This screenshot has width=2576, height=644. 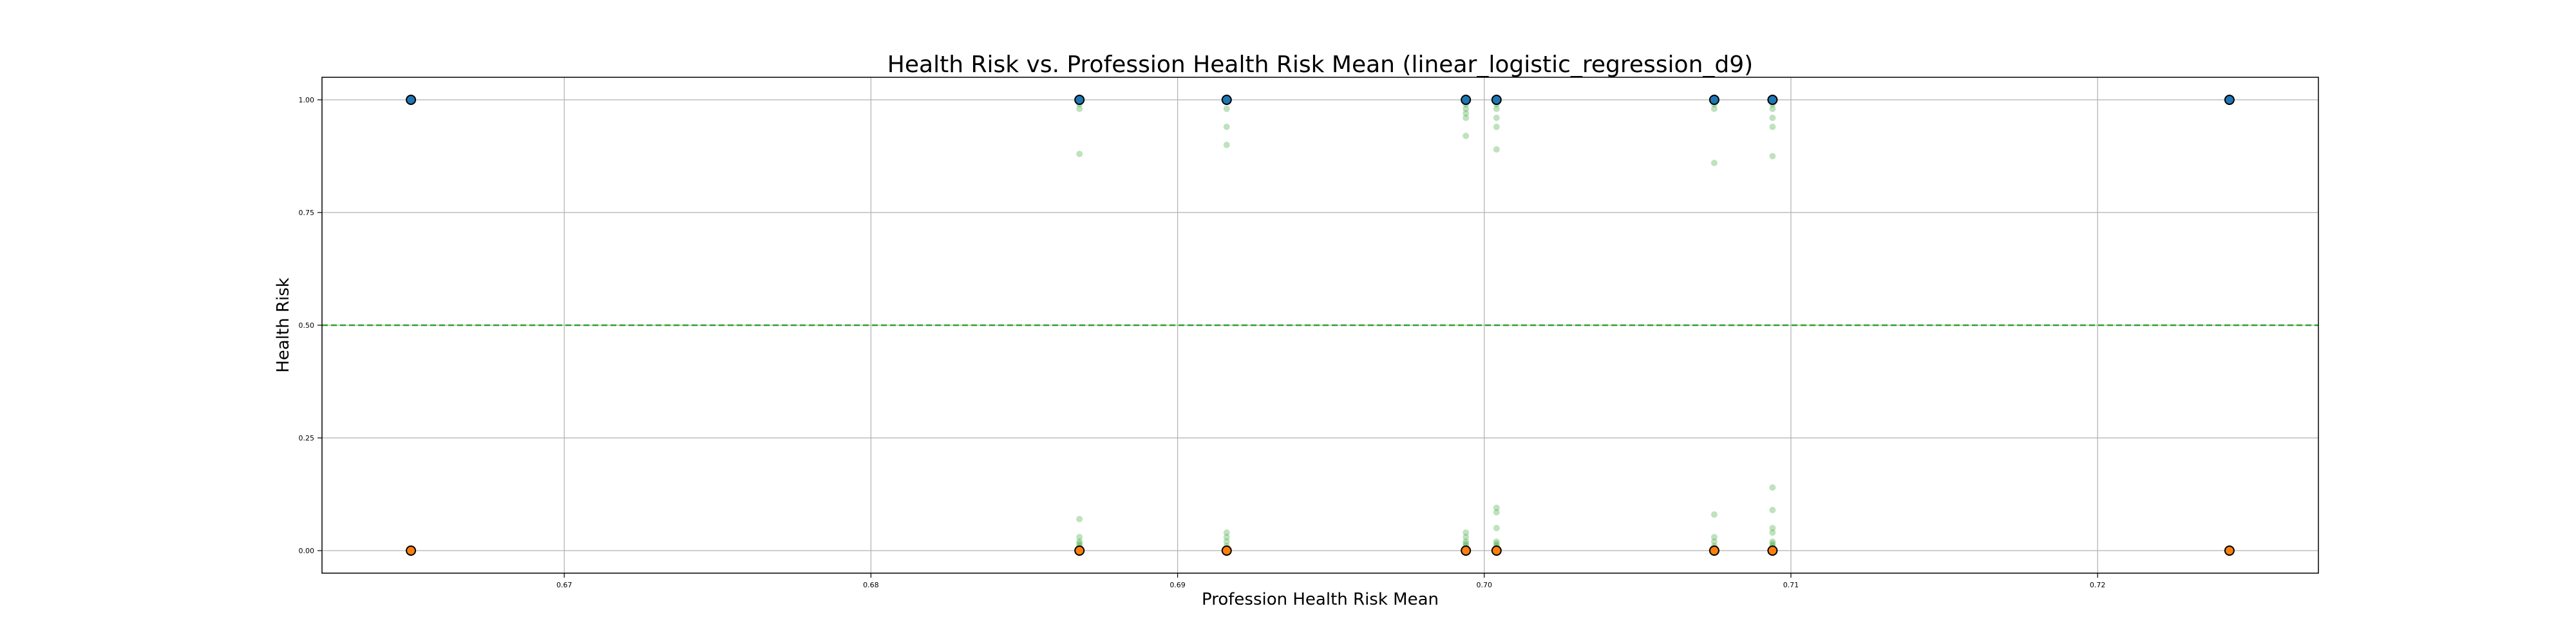 I want to click on x-tick-label: 0.67, so click(x=564, y=585).